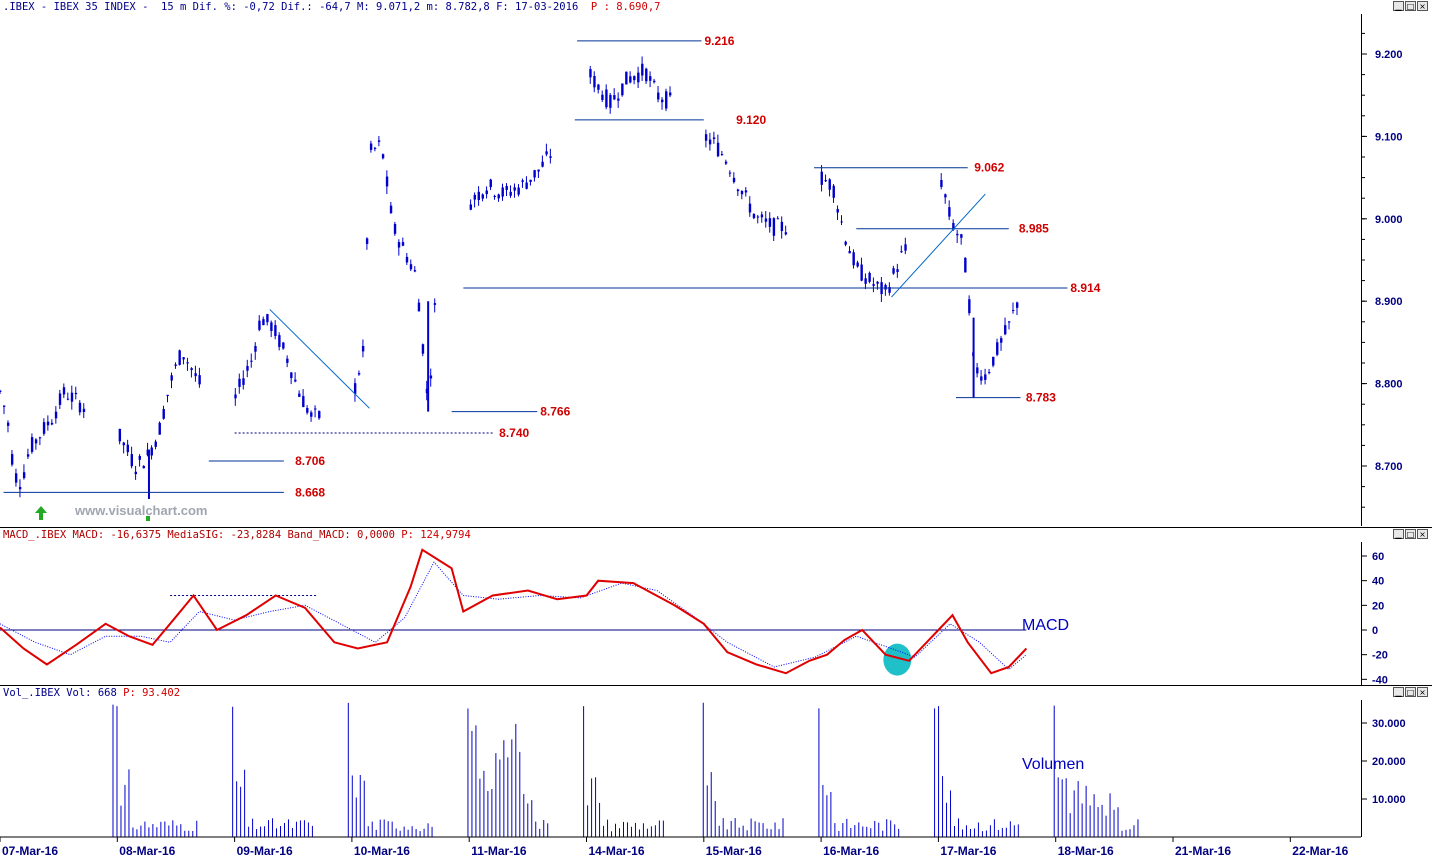 Image resolution: width=1432 pixels, height=858 pixels. I want to click on volume-header-text: Vol_.IBEX Vol: 668, so click(60, 693).